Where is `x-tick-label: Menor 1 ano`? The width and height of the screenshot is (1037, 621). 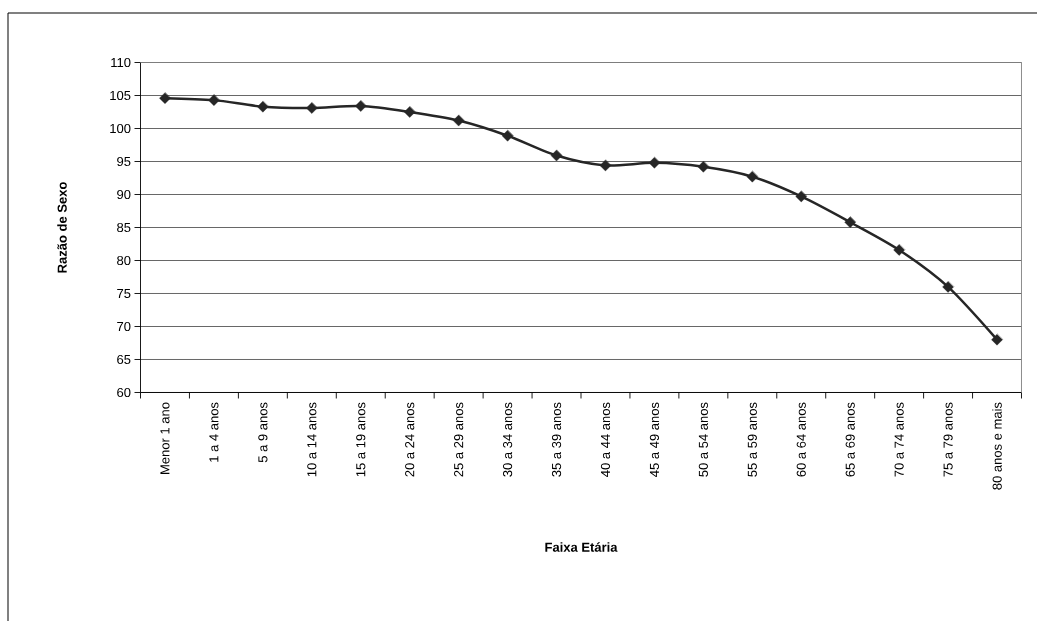 x-tick-label: Menor 1 ano is located at coordinates (165, 438).